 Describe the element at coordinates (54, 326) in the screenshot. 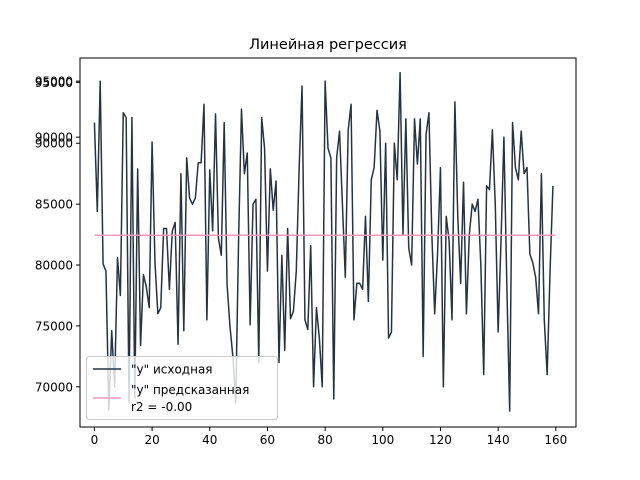

I see `y-tick-label: 75000` at that location.